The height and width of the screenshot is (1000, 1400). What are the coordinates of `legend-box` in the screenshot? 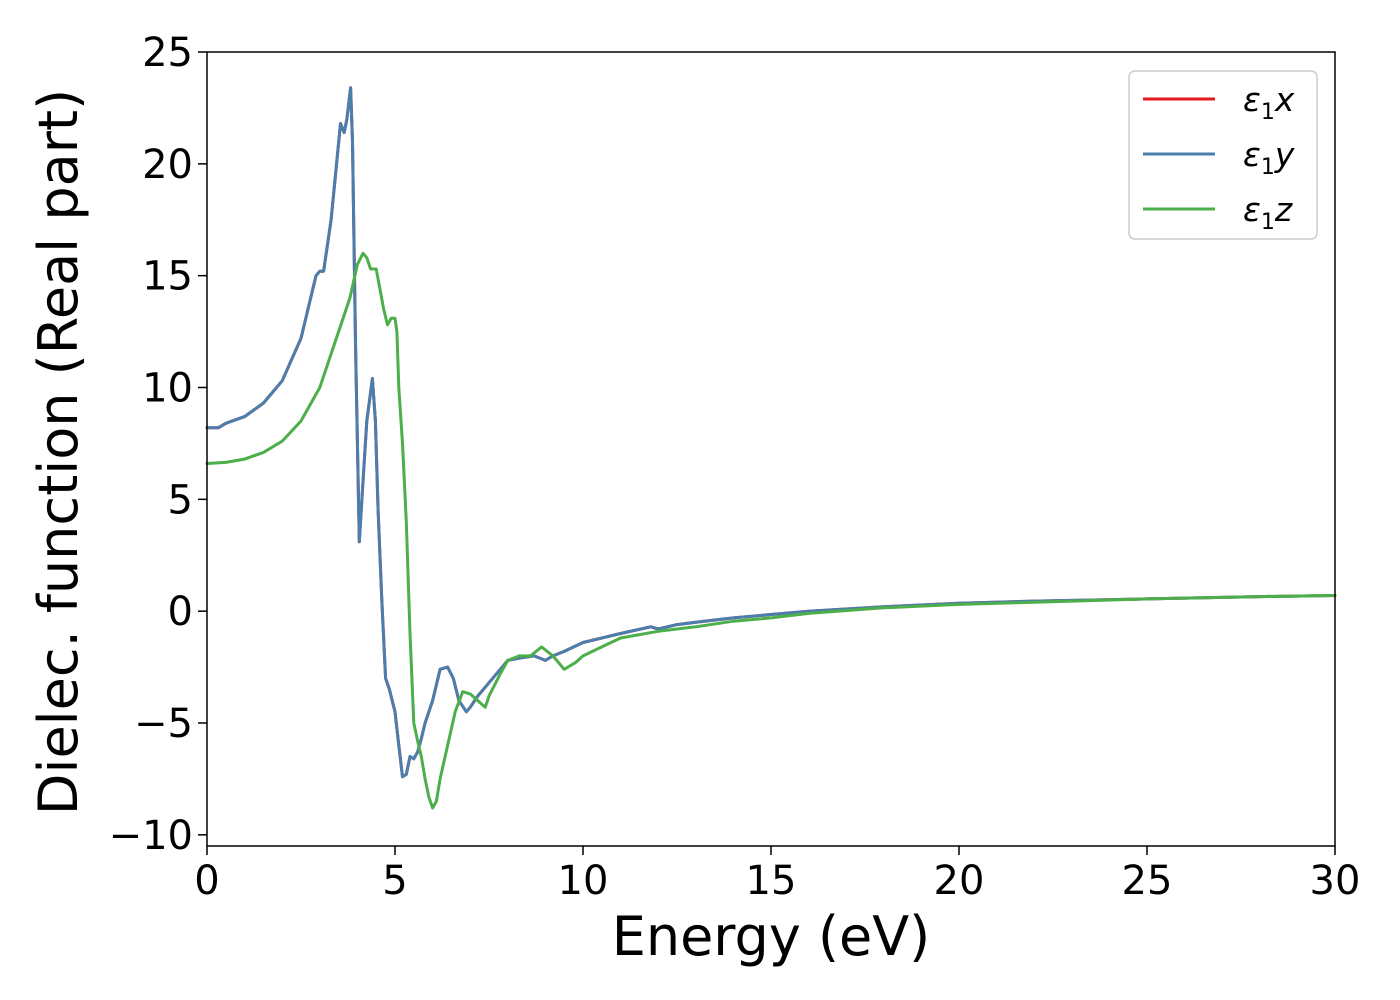 It's located at (1223, 155).